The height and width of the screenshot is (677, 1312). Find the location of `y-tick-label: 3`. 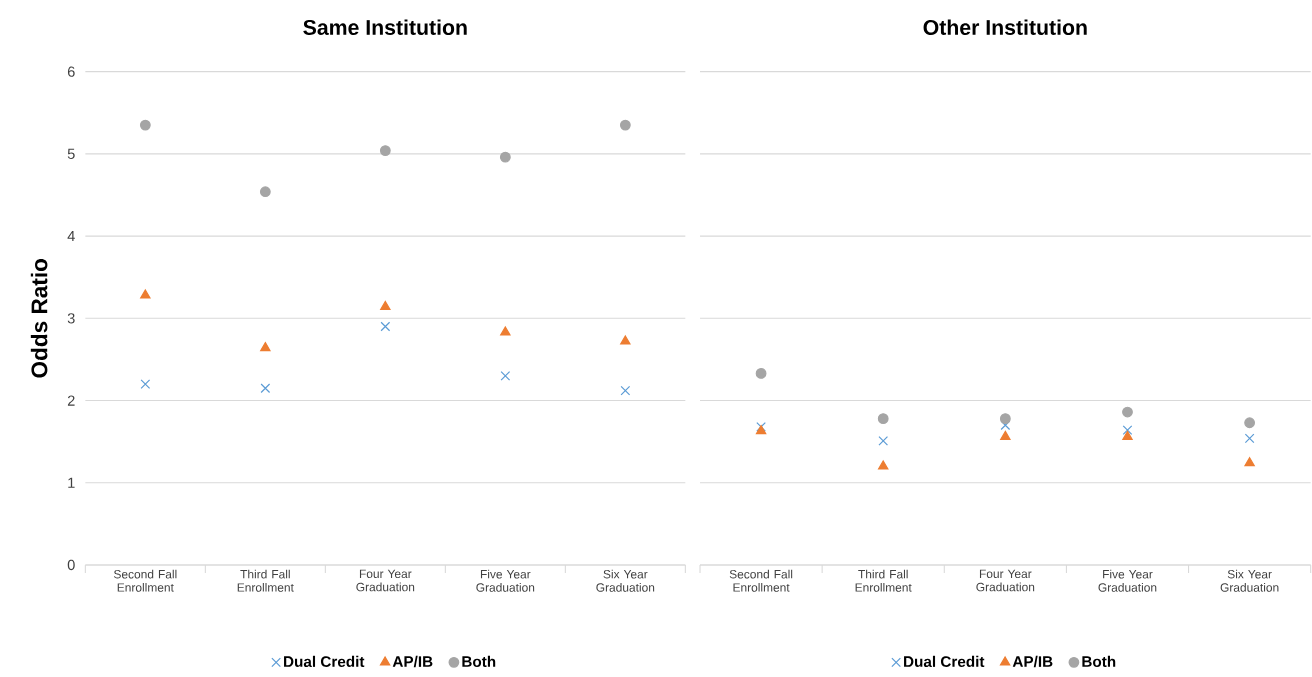

y-tick-label: 3 is located at coordinates (71, 318).